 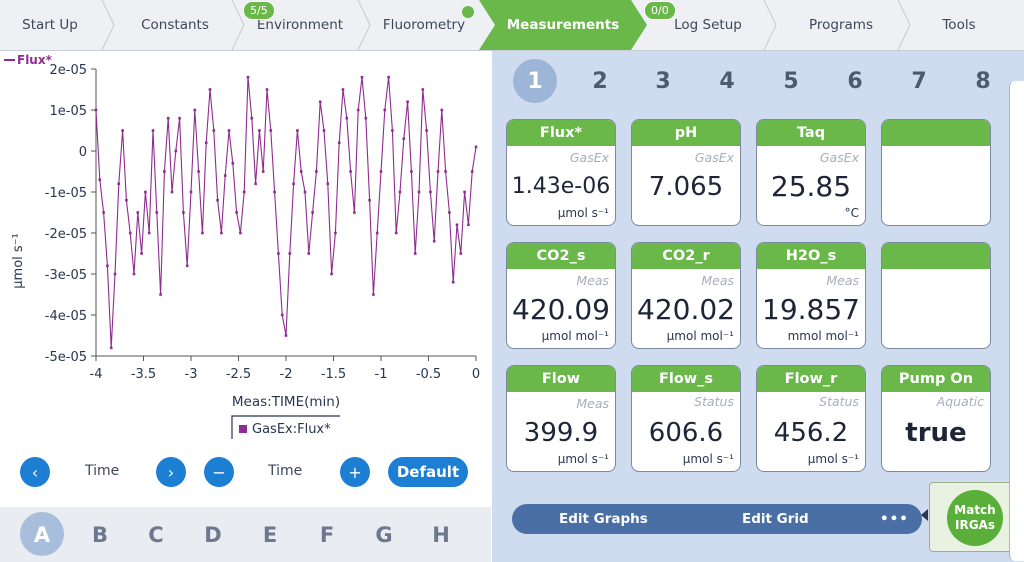 I want to click on tab-tools: Tools, so click(x=959, y=25).